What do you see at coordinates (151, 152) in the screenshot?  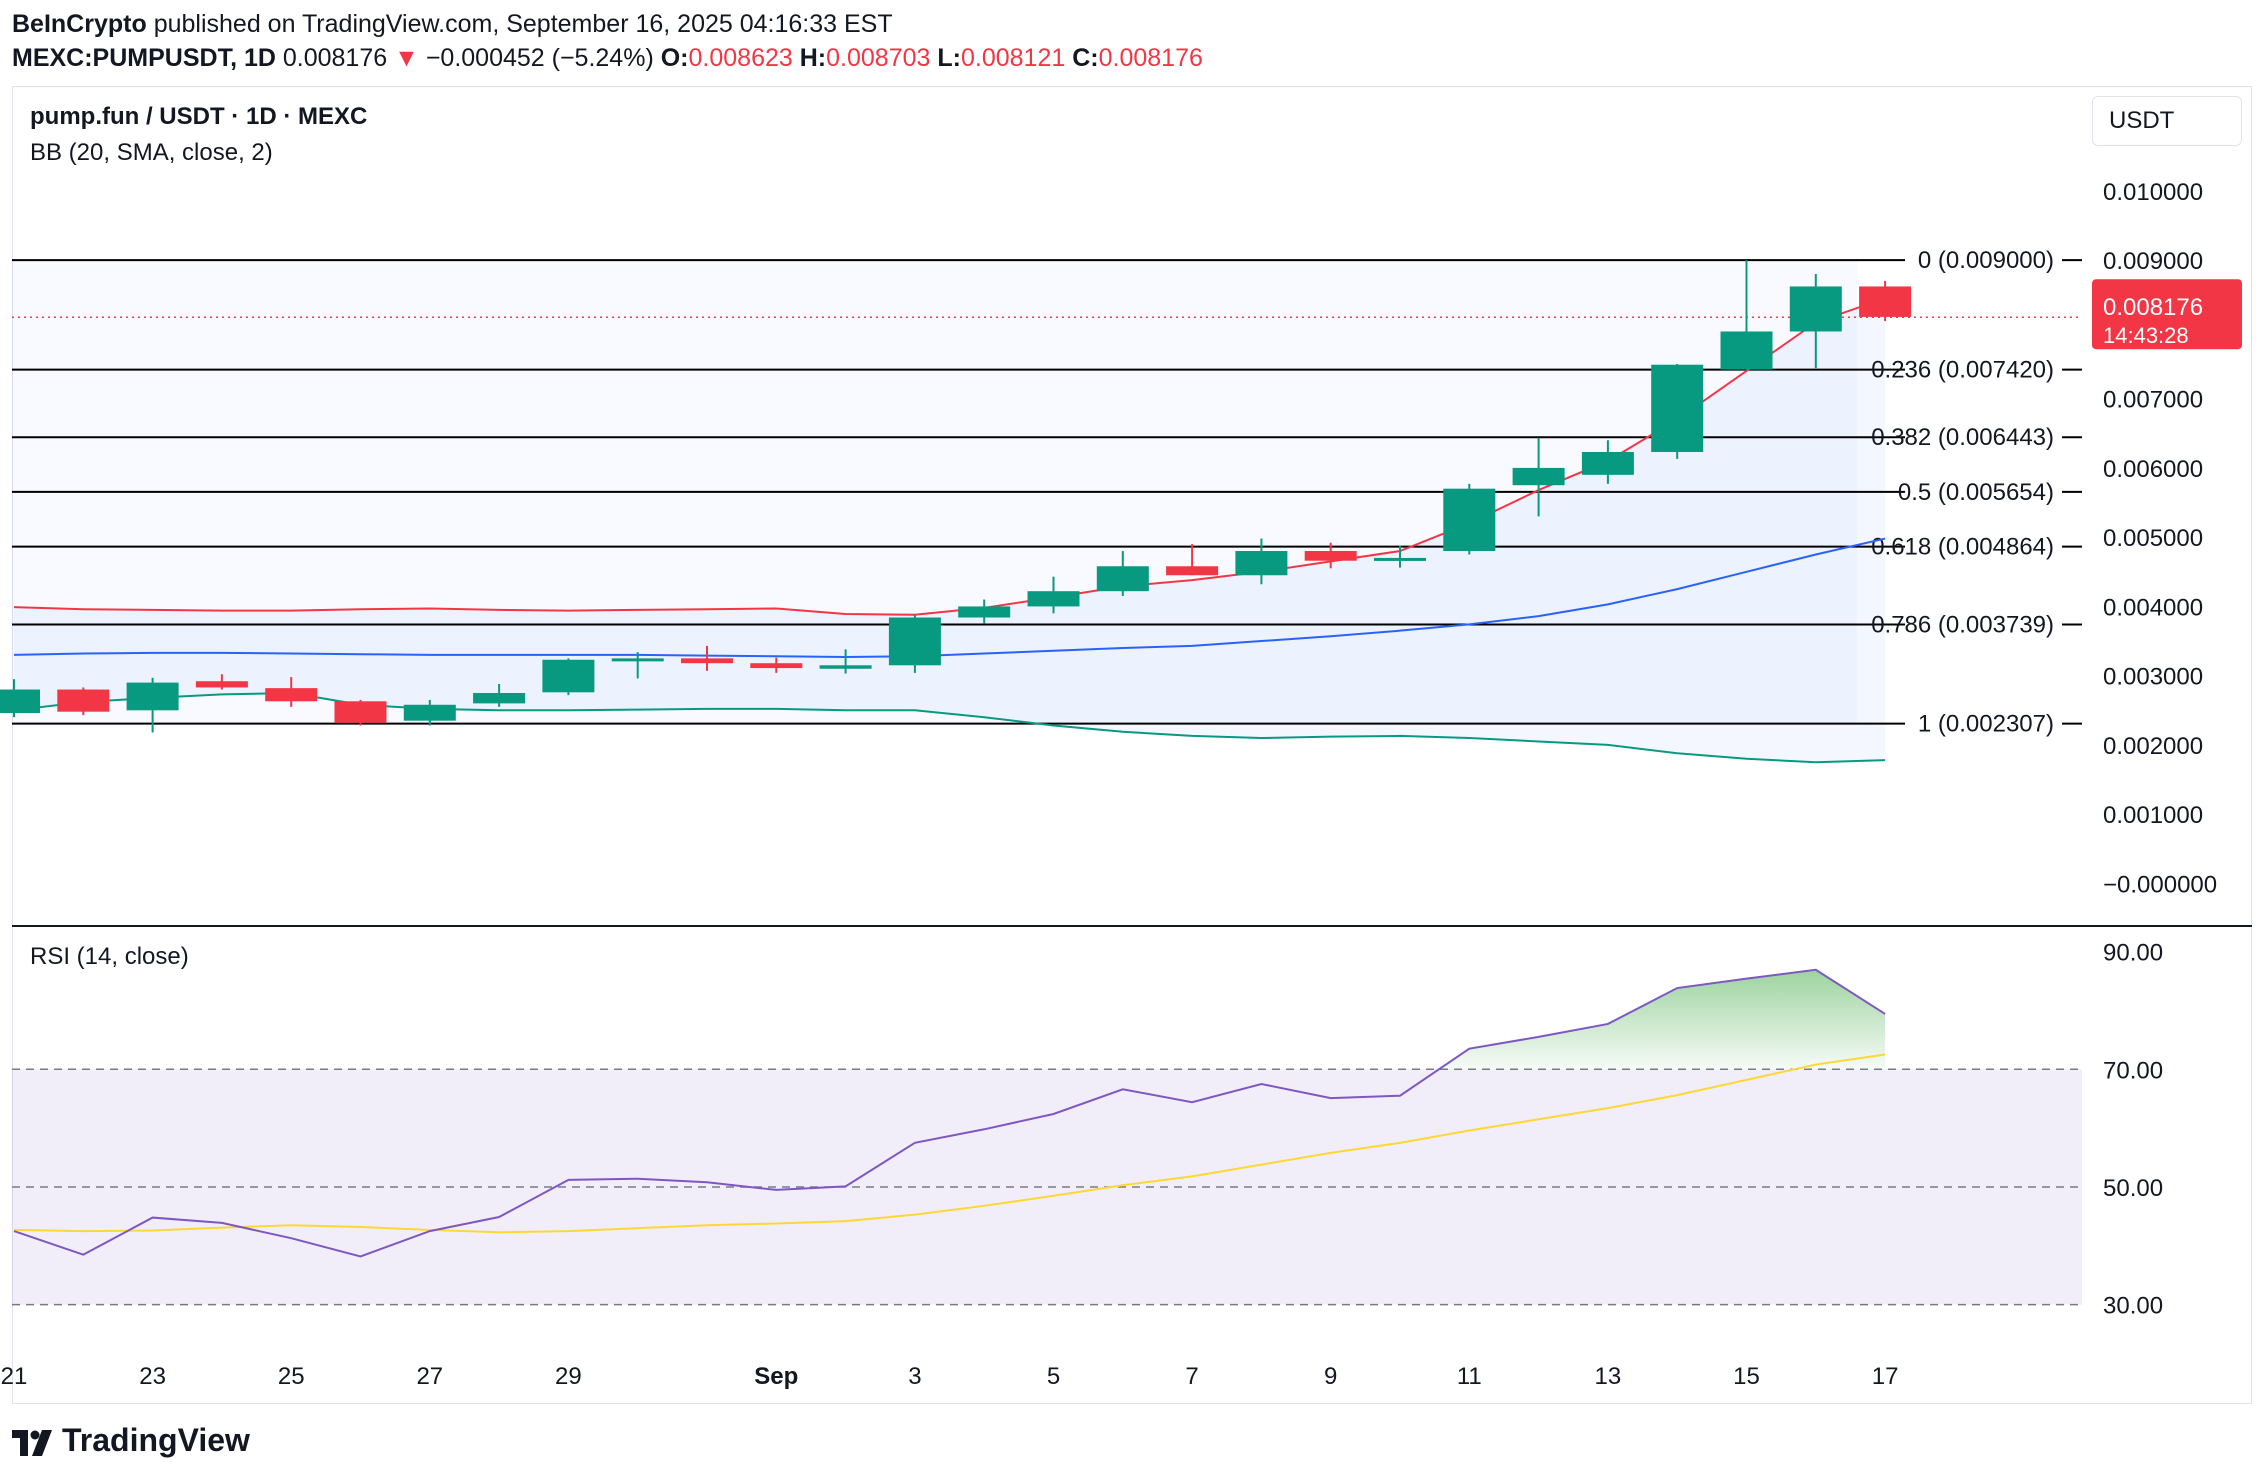 I see `bb-indicator-label: BB (20, SMA, close, 2)` at bounding box center [151, 152].